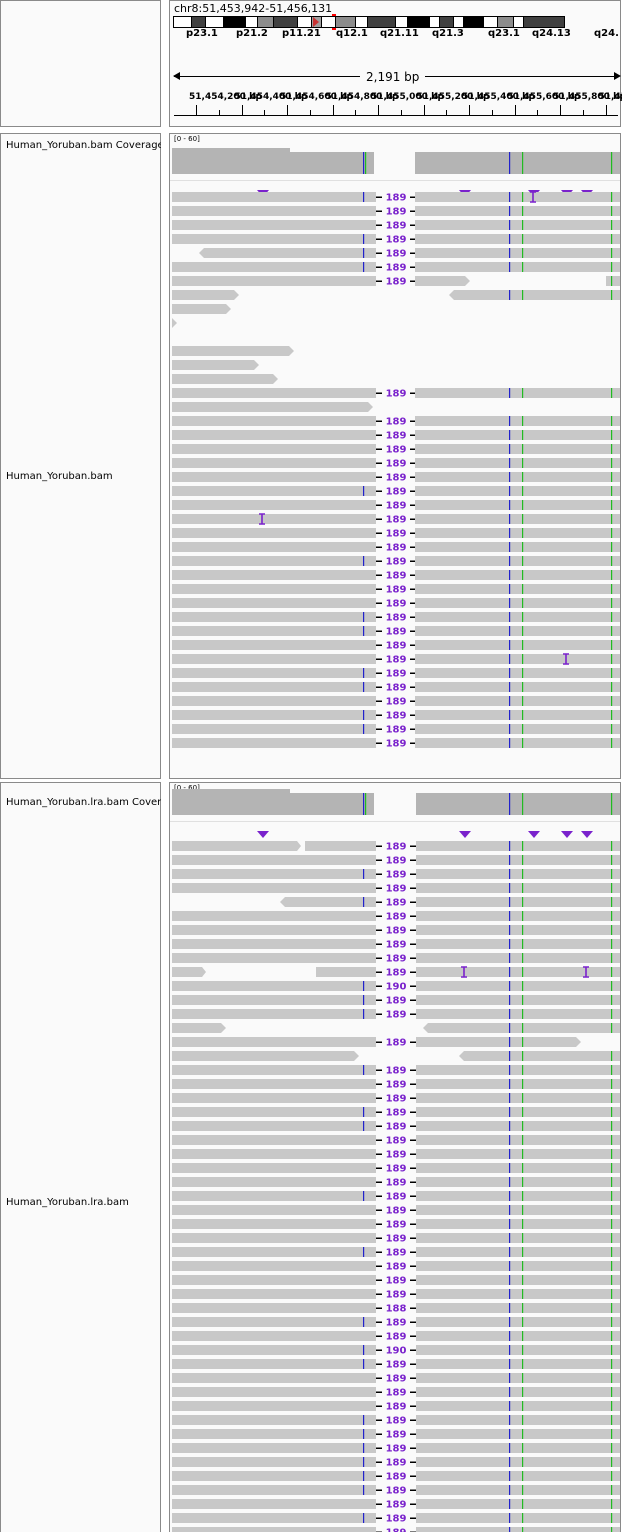 This screenshot has height=1532, width=640. I want to click on ruler-tick-label: 51,455,400 bp, so click(498, 97).